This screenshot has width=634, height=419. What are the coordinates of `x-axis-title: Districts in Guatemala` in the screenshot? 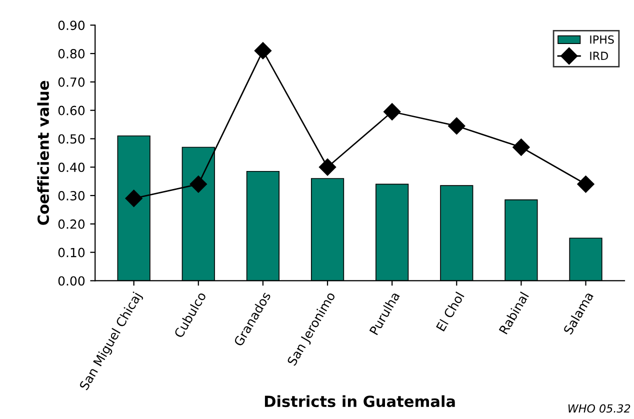 It's located at (359, 401).